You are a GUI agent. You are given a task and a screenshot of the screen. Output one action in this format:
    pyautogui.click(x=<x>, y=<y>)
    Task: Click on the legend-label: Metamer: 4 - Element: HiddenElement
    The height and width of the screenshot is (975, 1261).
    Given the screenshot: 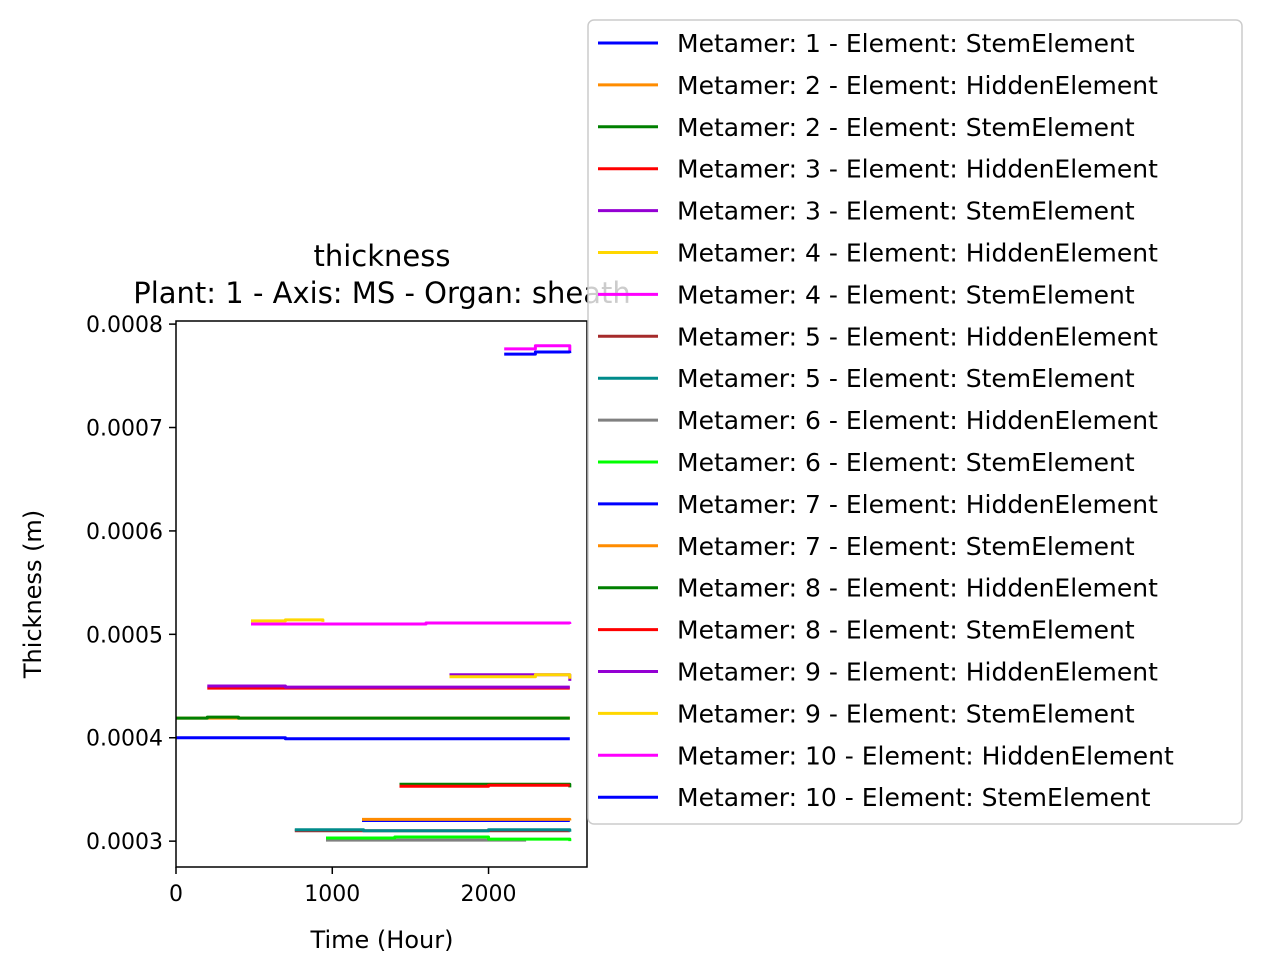 What is the action you would take?
    pyautogui.click(x=917, y=253)
    